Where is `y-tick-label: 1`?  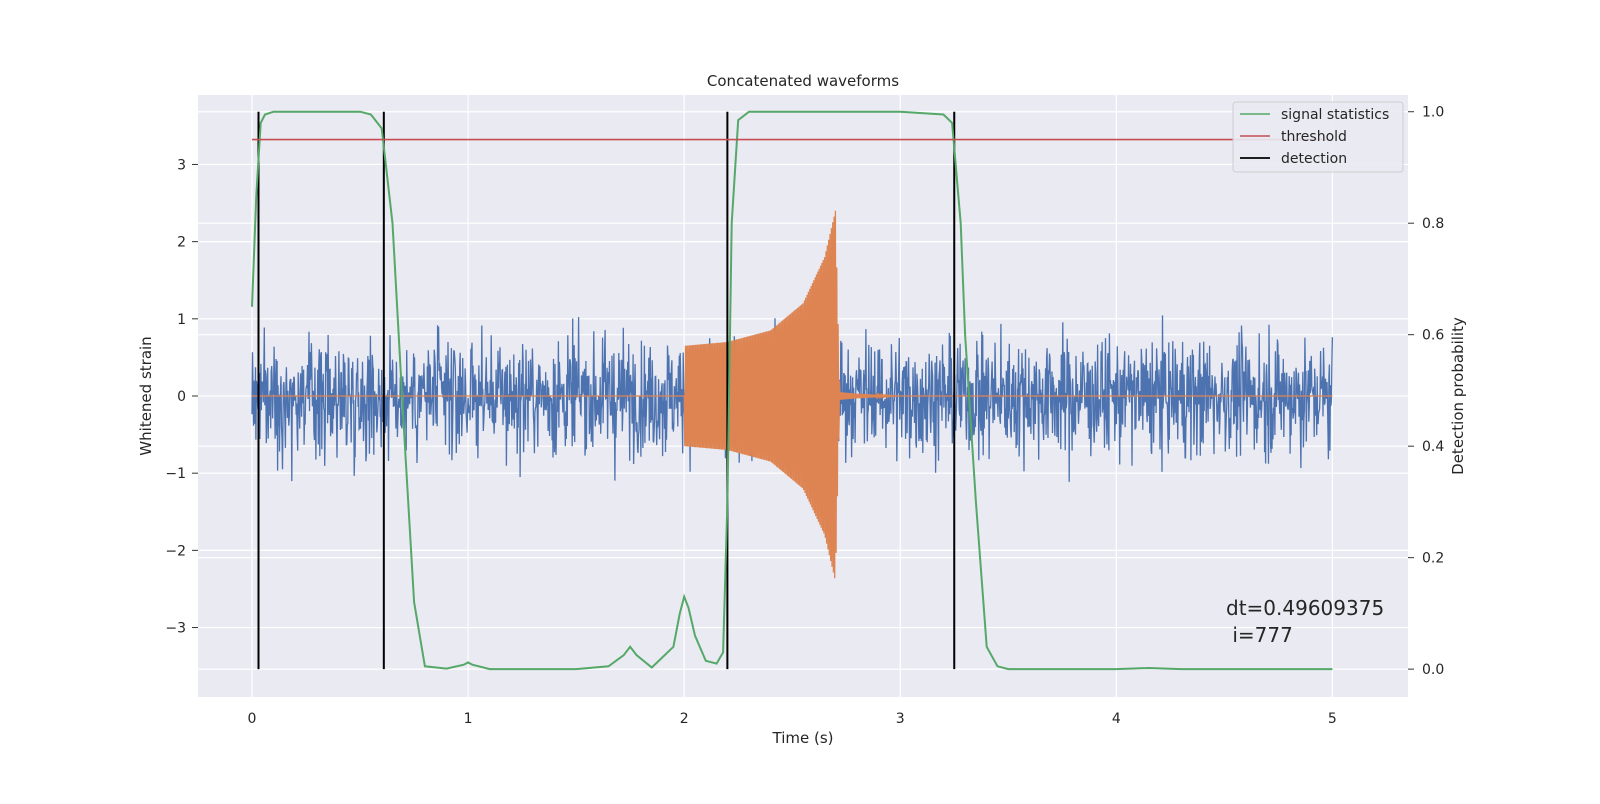
y-tick-label: 1 is located at coordinates (181, 320).